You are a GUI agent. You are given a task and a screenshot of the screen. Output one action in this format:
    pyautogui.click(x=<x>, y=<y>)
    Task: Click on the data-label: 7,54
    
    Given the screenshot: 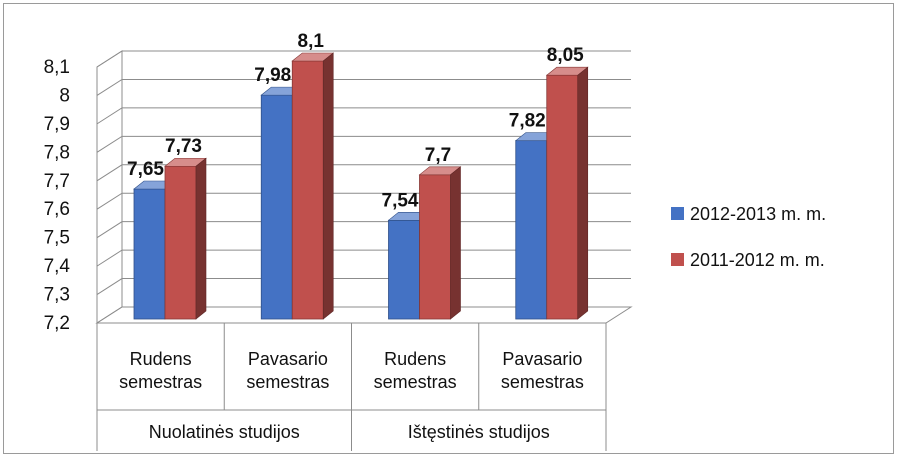 What is the action you would take?
    pyautogui.click(x=400, y=200)
    